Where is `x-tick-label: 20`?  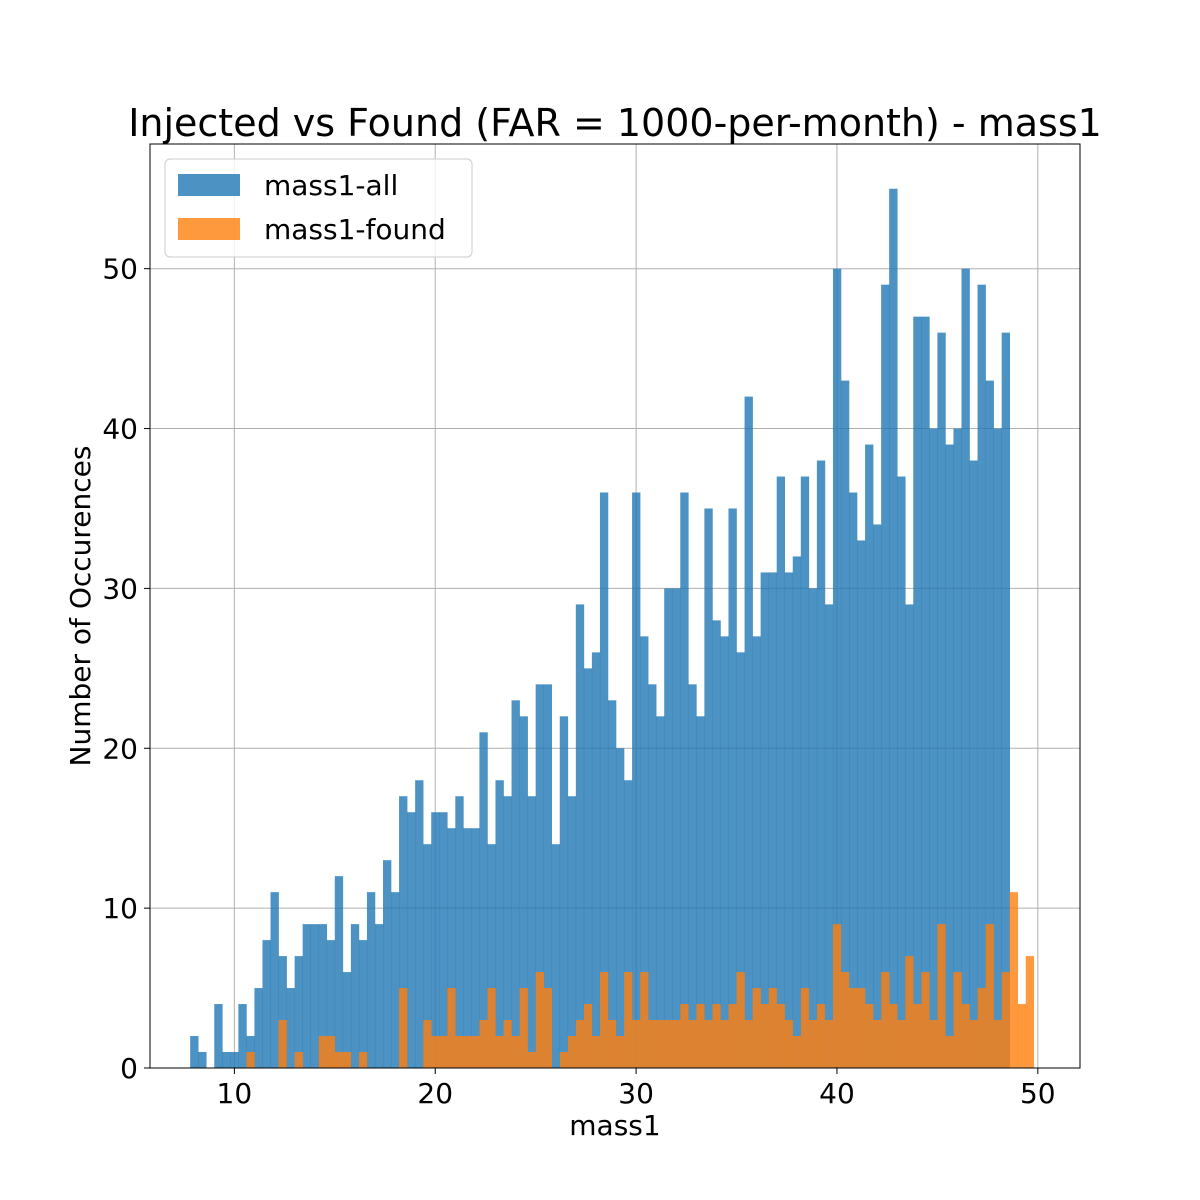
x-tick-label: 20 is located at coordinates (435, 1093).